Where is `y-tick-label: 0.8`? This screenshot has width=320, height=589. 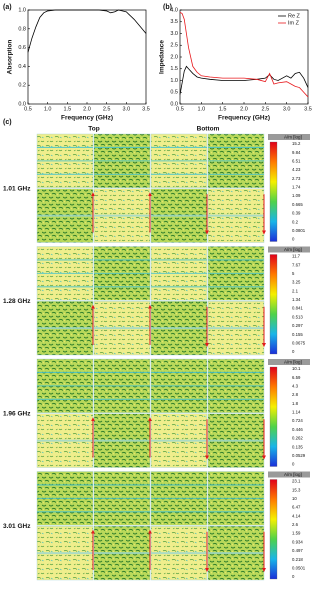
y-tick-label: 0.8 is located at coordinates (22, 29).